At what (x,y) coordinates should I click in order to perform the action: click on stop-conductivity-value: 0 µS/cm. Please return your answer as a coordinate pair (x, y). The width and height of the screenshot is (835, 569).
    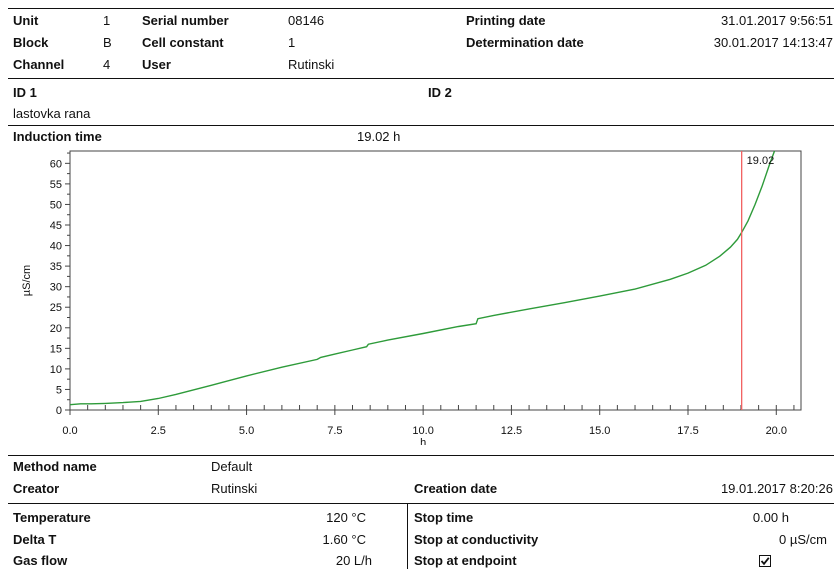
    Looking at the image, I should click on (803, 539).